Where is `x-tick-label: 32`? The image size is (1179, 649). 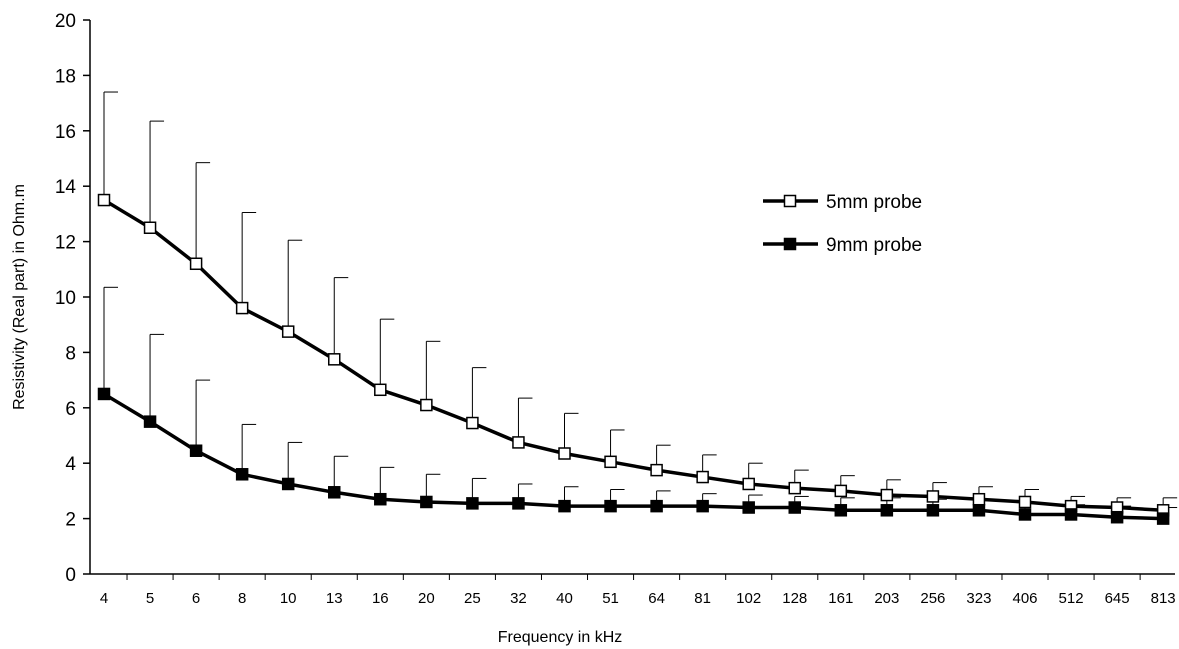 x-tick-label: 32 is located at coordinates (518, 598).